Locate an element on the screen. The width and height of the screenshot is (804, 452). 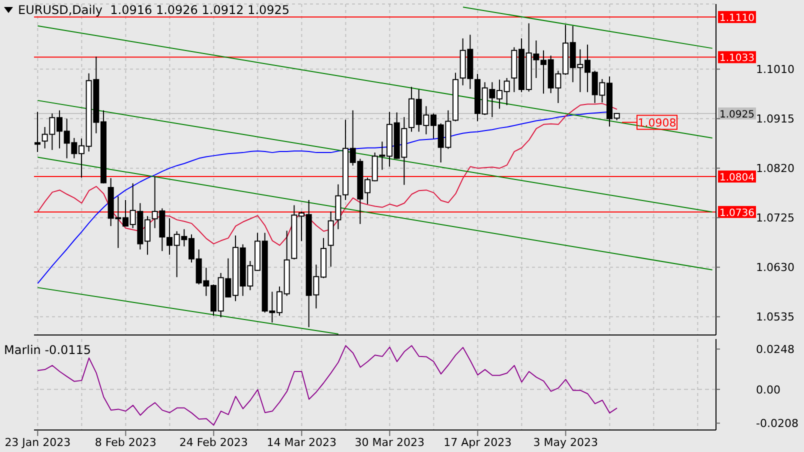
y-tick-label: 1.0915 is located at coordinates (775, 119).